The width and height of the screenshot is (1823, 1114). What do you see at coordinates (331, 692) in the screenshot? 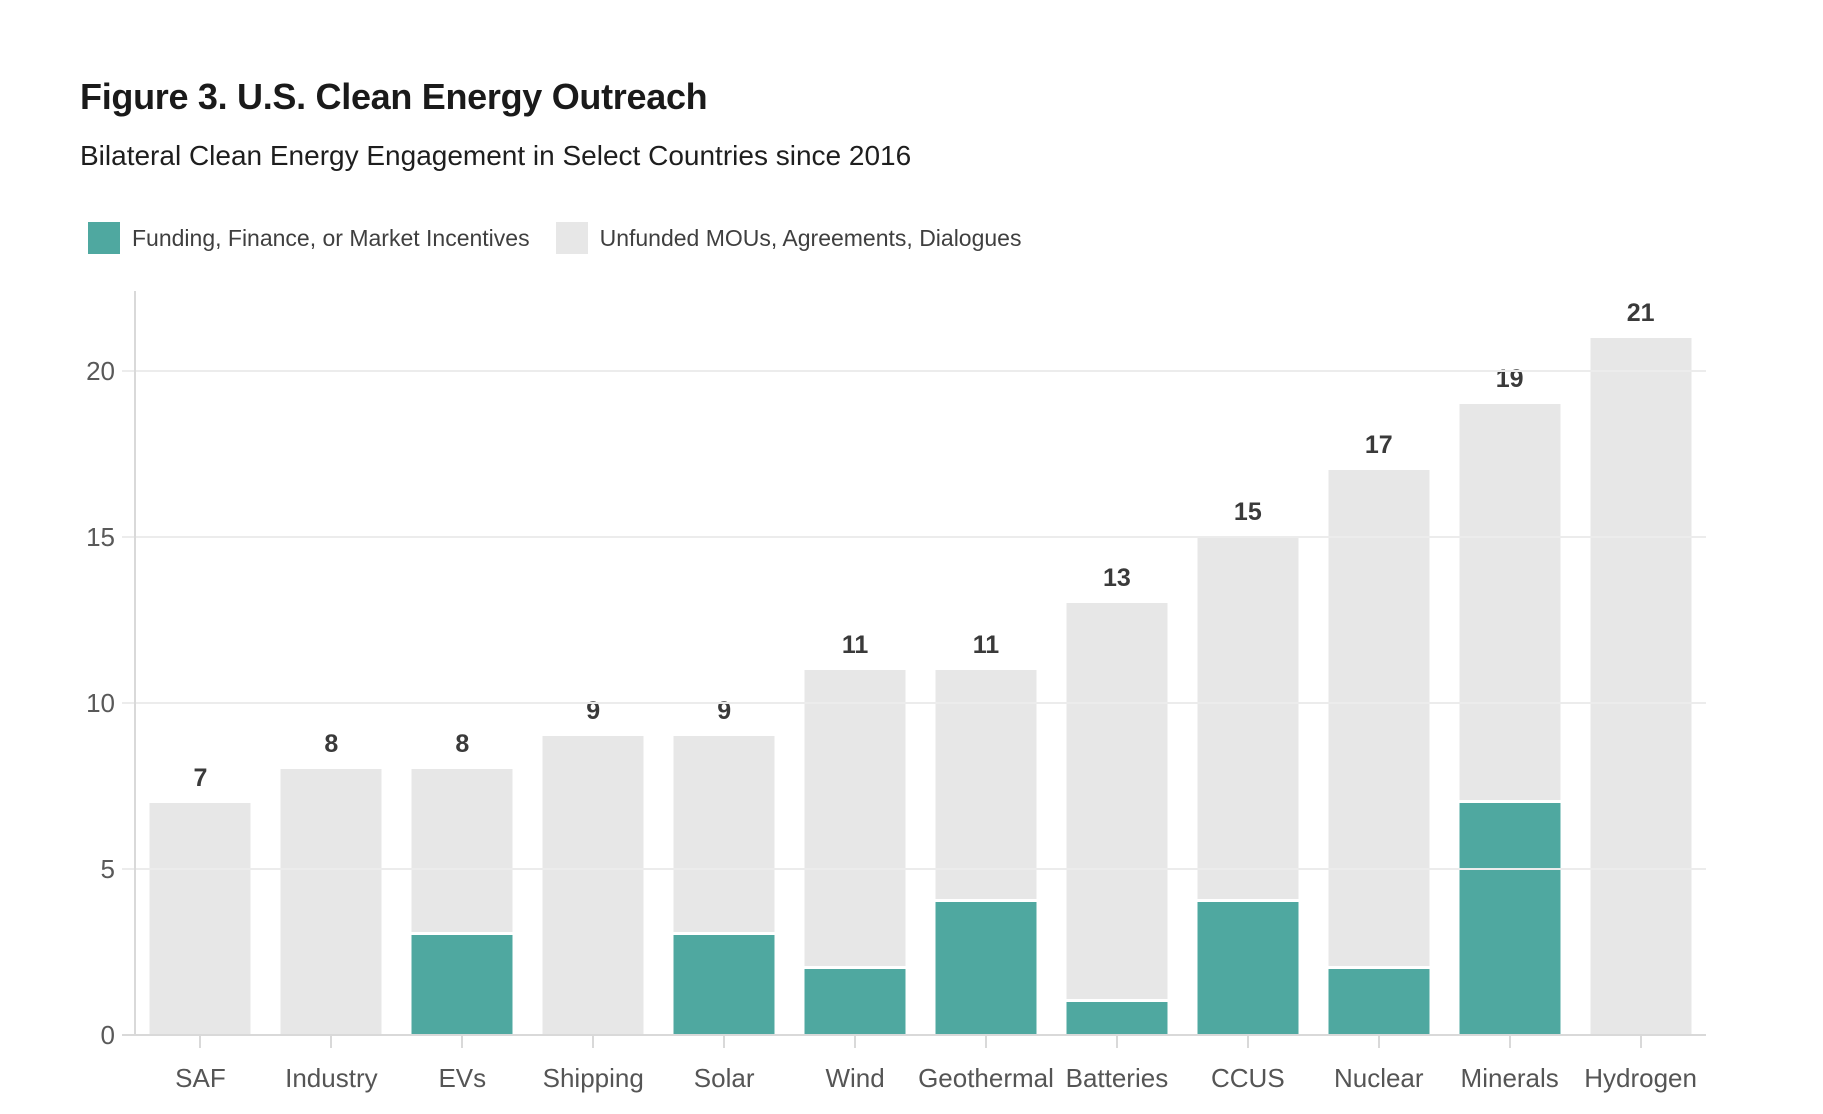
I see `bar-slot-industry: 8 Industry` at bounding box center [331, 692].